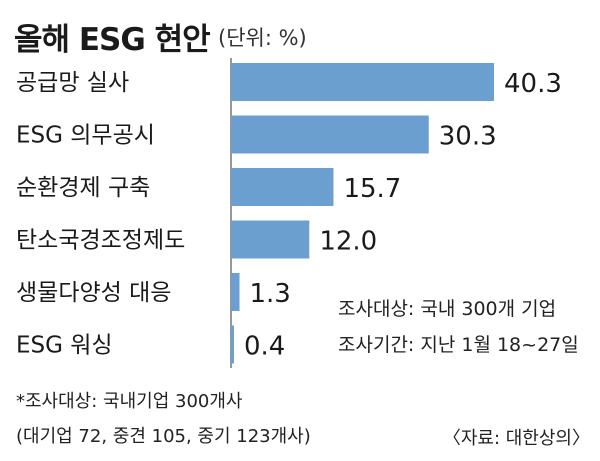 Image resolution: width=600 pixels, height=461 pixels. Describe the element at coordinates (516, 438) in the screenshot. I see `source-note: 〈자료: 대한상의〉` at that location.